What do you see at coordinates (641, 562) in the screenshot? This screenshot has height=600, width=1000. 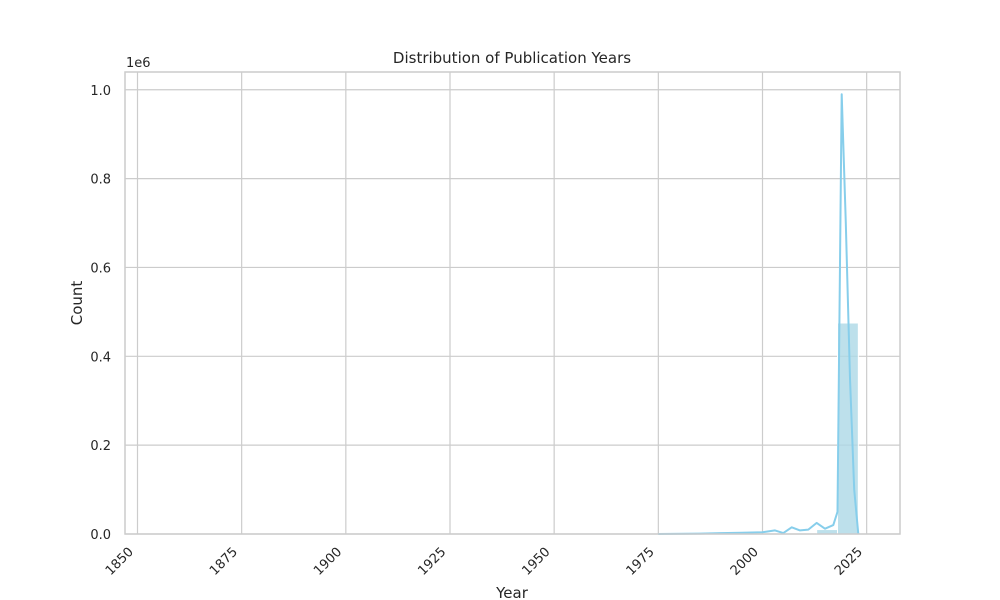 I see `x-tick-label: 1975` at bounding box center [641, 562].